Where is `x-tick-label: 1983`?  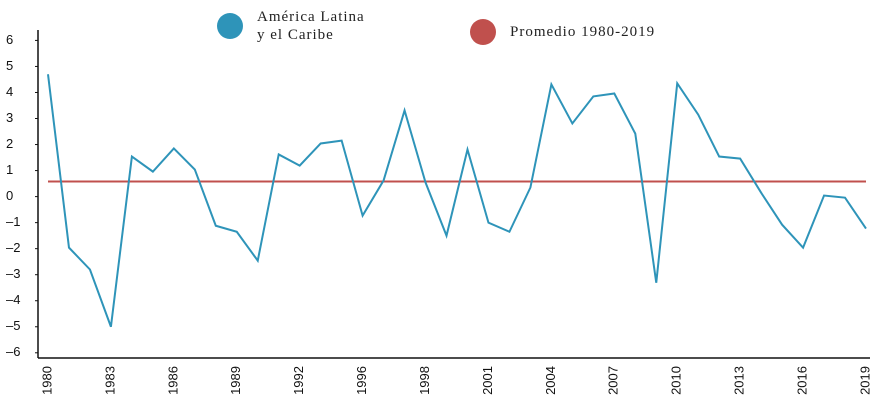 x-tick-label: 1983 is located at coordinates (109, 380).